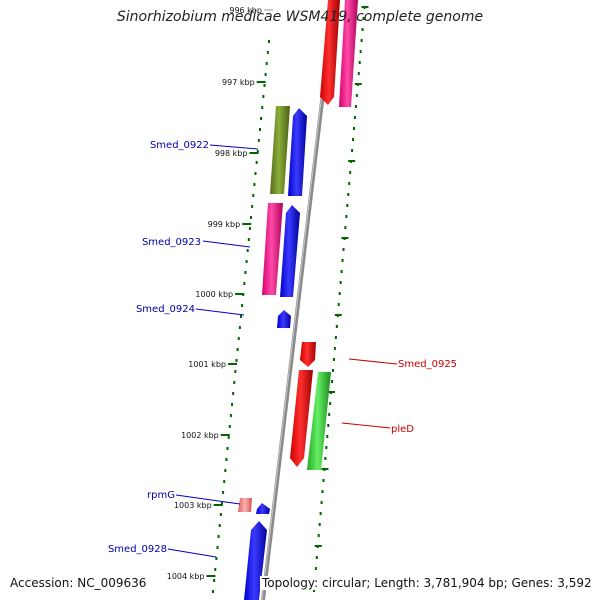 This screenshot has width=600, height=600. What do you see at coordinates (319, 421) in the screenshot?
I see `feature-cds-pled-green` at bounding box center [319, 421].